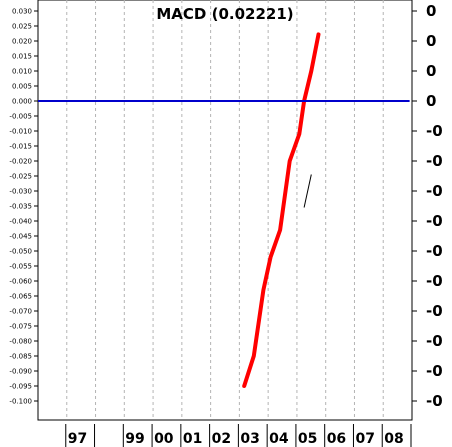 The image size is (452, 447). Describe the element at coordinates (22, 42) in the screenshot. I see `y-tick-label: 0.020` at that location.